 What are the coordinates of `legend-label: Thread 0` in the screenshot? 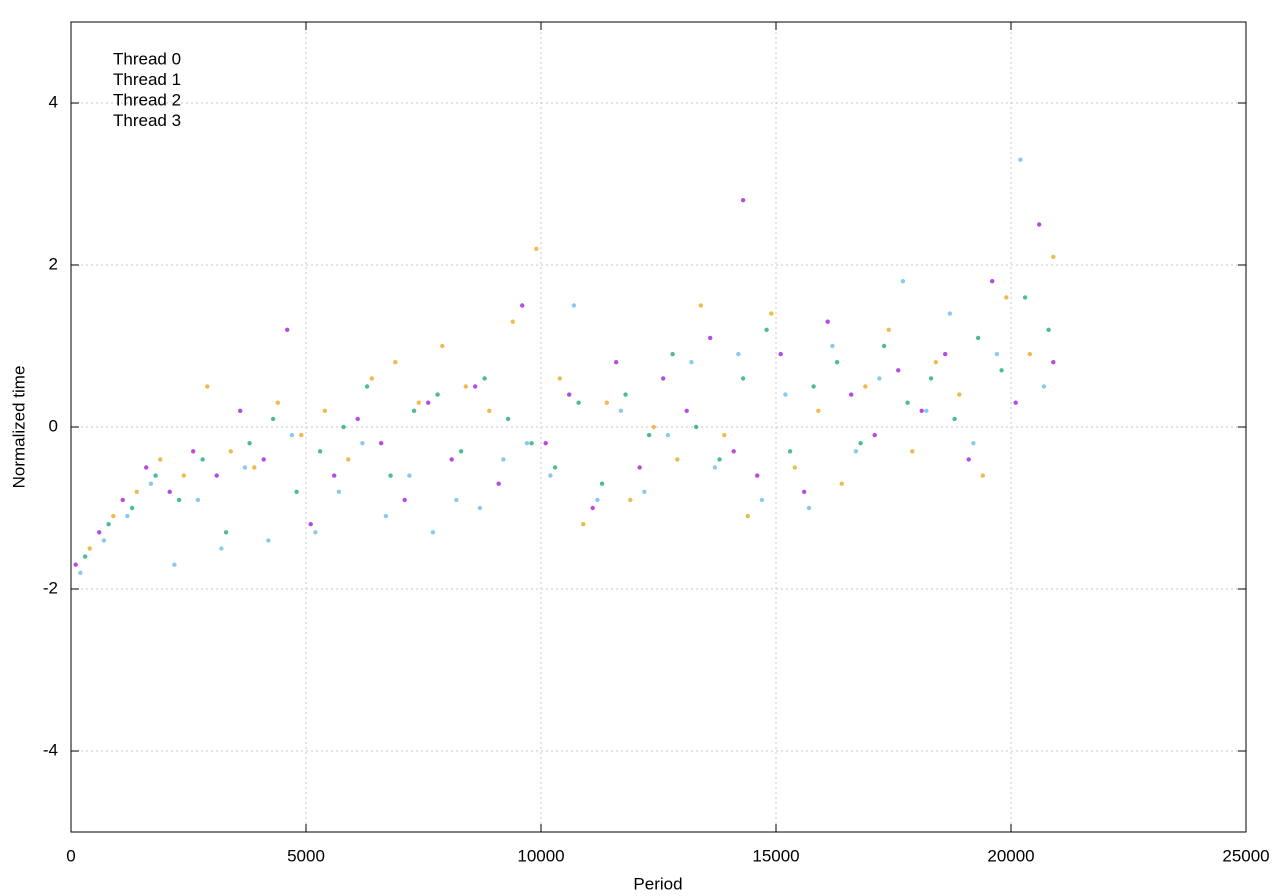 It's located at (147, 58).